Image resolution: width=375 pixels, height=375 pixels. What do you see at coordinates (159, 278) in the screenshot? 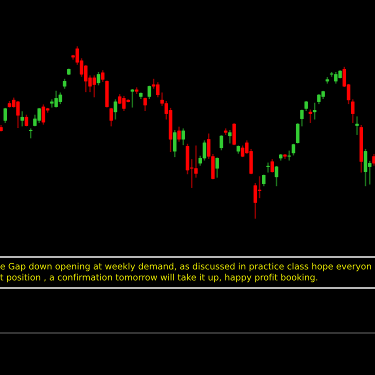
I see `text: t position , a confirmation tomorrow will take it up, happy profit booking.` at bounding box center [159, 278].